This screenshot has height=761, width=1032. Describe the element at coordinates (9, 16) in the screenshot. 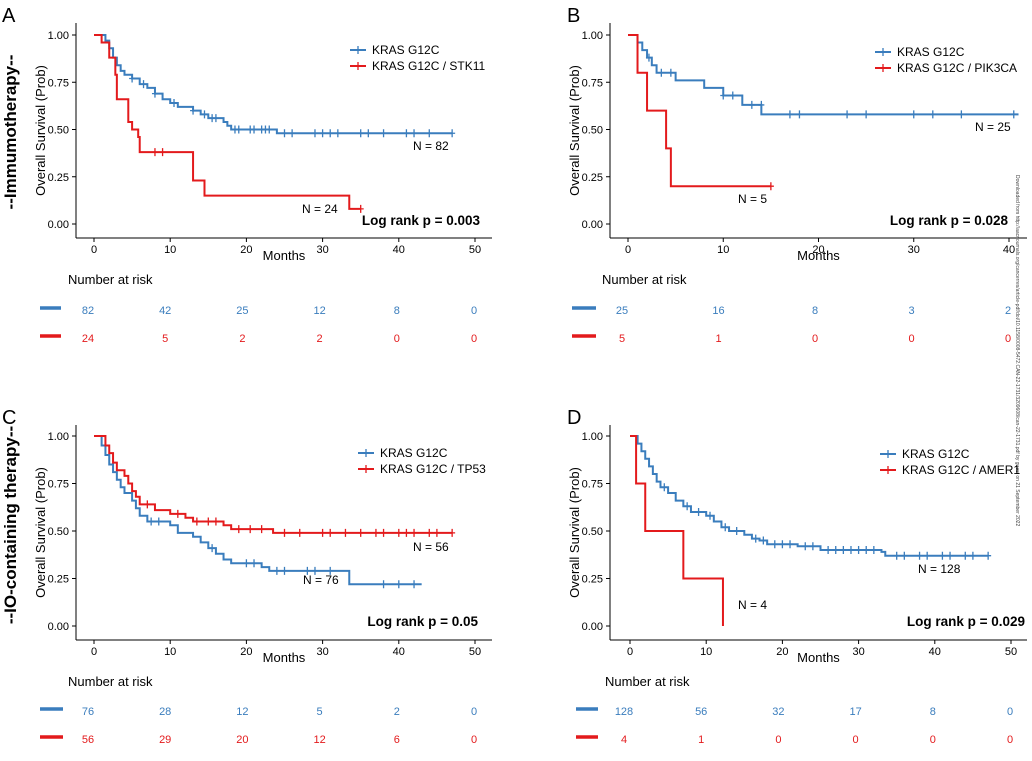

I see `panel-letter: A` at that location.